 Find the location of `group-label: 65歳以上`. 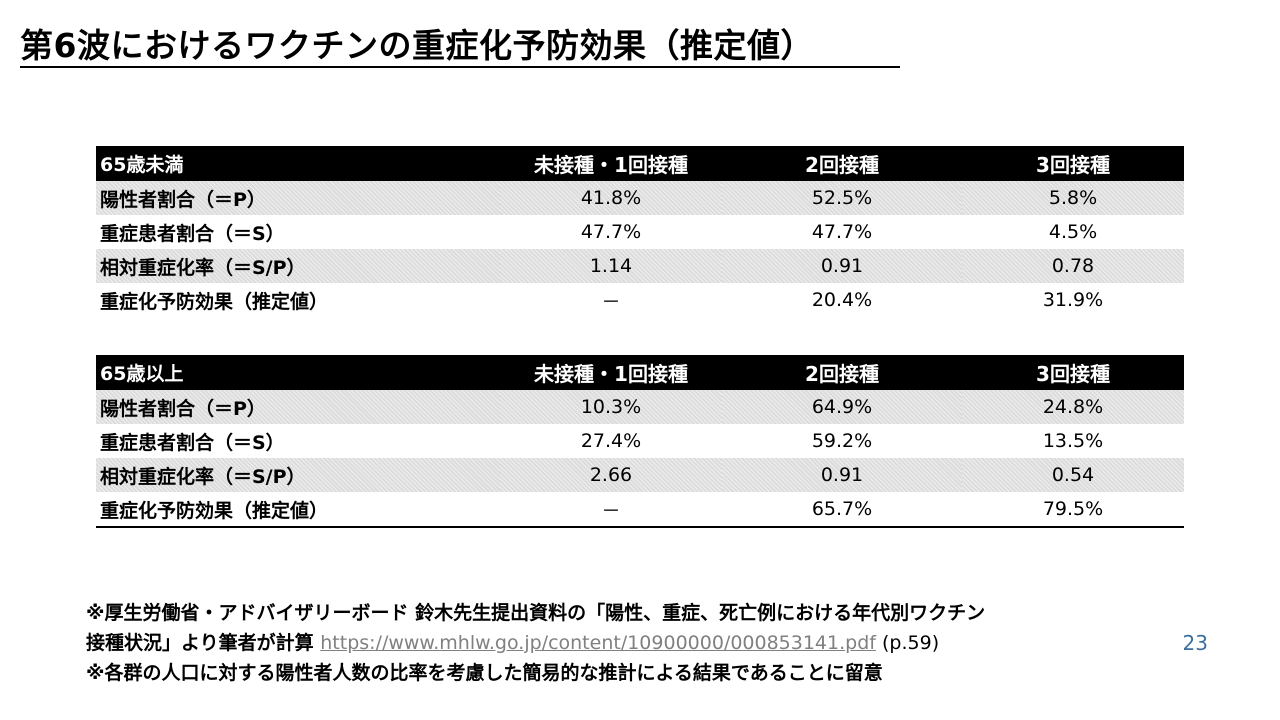

group-label: 65歳以上 is located at coordinates (298, 372).